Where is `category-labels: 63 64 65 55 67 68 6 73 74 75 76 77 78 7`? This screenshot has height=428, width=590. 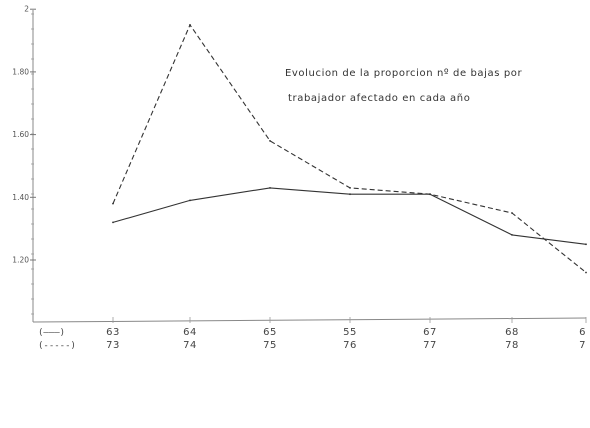
category-labels: 63 64 65 55 67 68 6 73 74 75 76 77 78 7 is located at coordinates (346, 339).